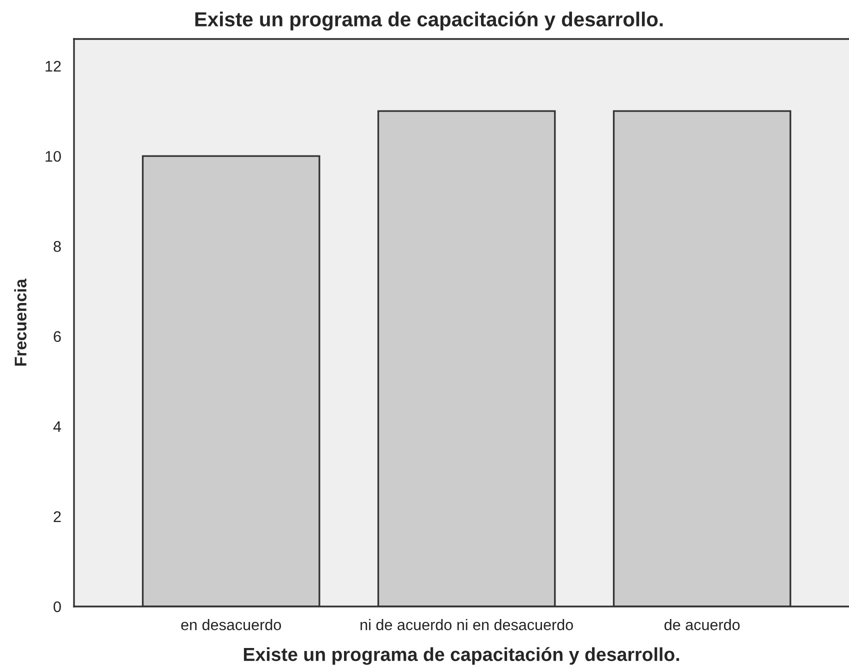 The height and width of the screenshot is (672, 849). Describe the element at coordinates (231, 624) in the screenshot. I see `x-tick-label: en desacuerdo` at that location.